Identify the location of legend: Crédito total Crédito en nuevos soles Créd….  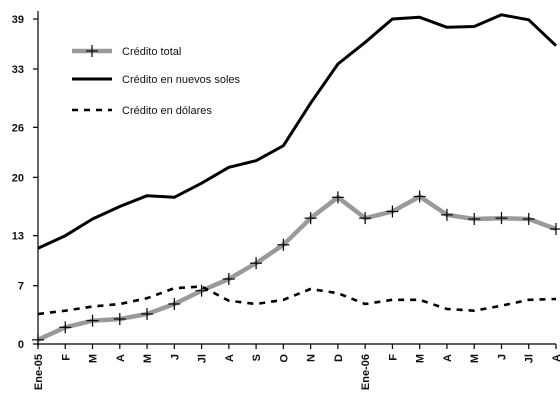
(156, 81).